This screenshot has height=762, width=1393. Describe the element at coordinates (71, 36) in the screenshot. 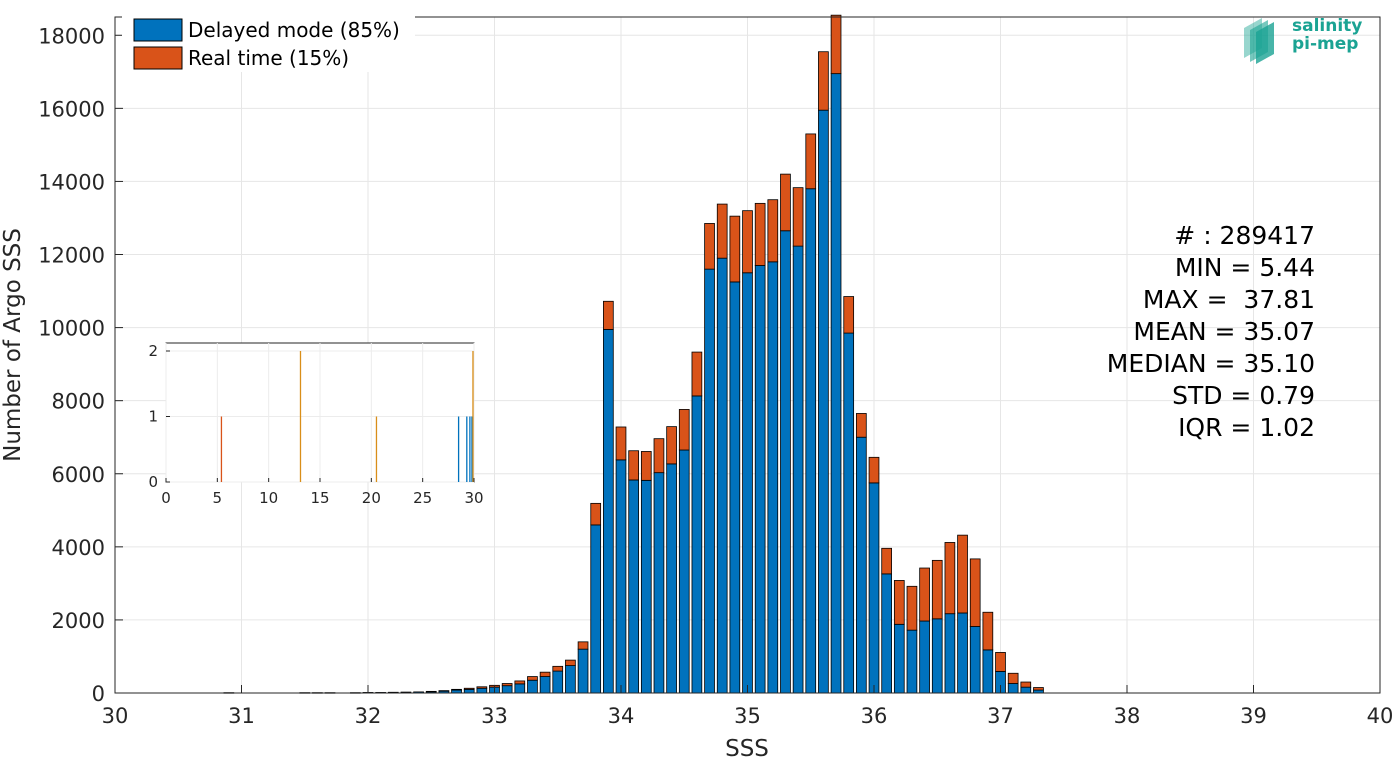

I see `y-tick-label: 18000` at that location.